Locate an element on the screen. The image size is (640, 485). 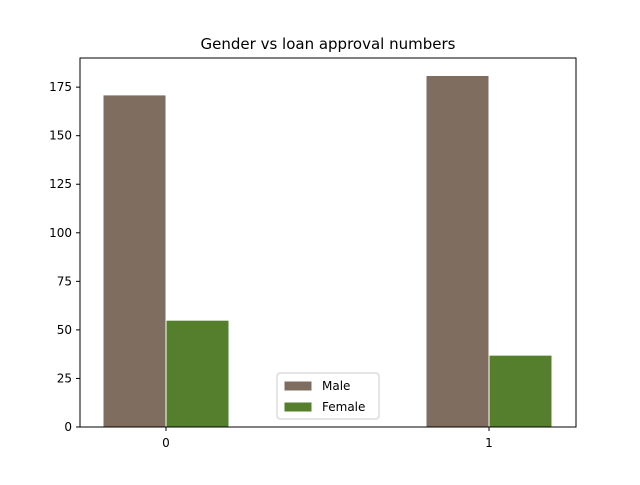
legend-label-female: Female is located at coordinates (343, 407).